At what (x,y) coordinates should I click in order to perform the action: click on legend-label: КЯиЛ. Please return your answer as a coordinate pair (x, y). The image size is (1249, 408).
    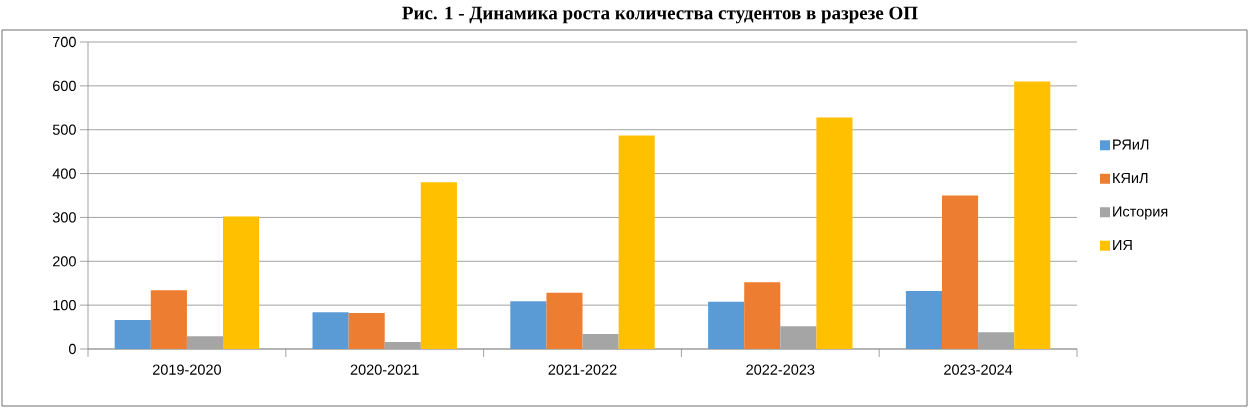
    Looking at the image, I should click on (1130, 178).